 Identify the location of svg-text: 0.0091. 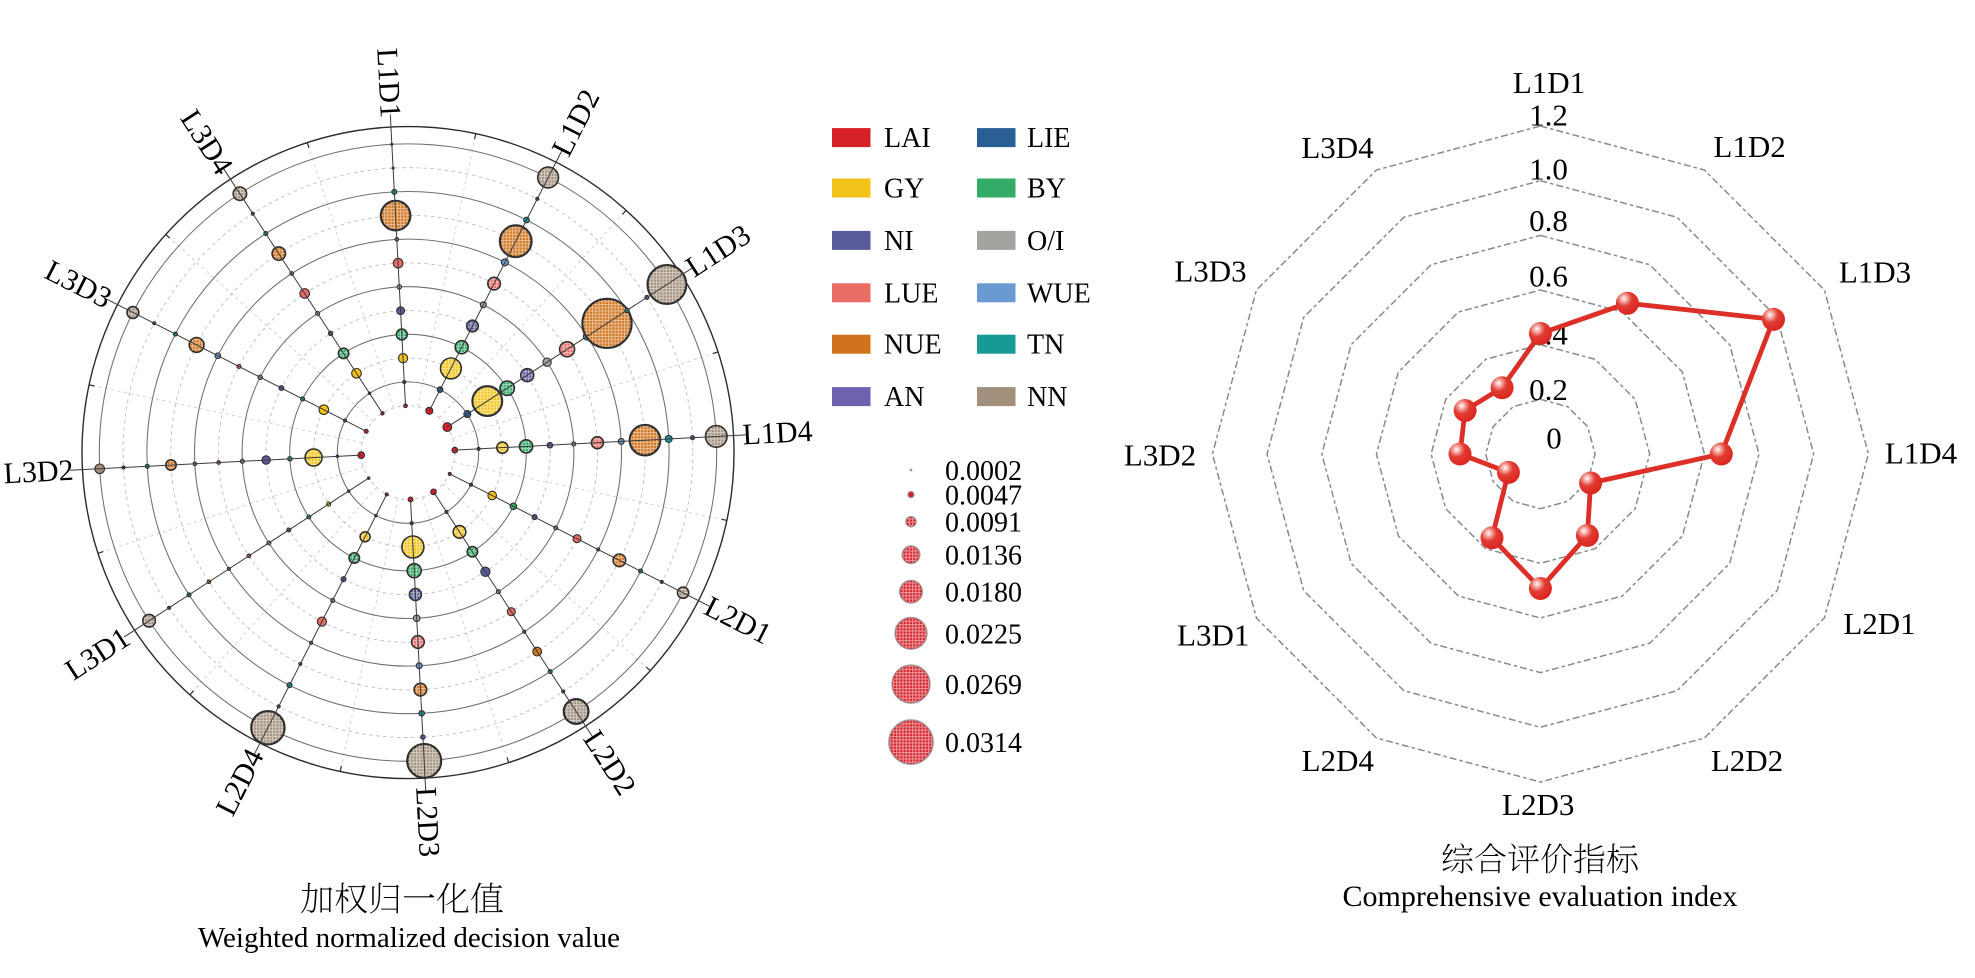
(983, 523).